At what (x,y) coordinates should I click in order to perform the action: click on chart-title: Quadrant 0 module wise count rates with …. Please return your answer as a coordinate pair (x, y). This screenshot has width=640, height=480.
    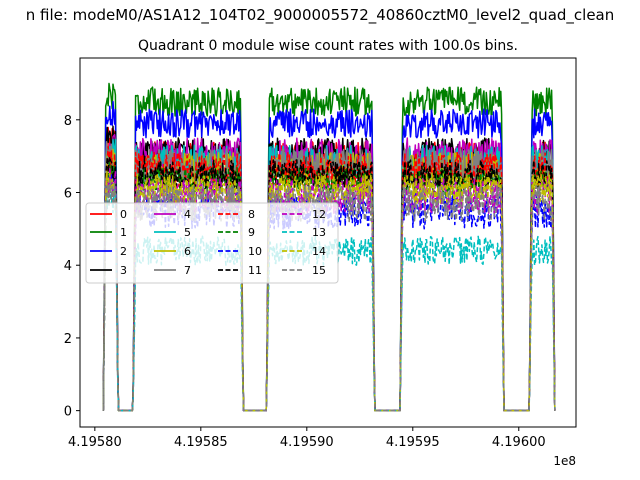
    Looking at the image, I should click on (328, 46).